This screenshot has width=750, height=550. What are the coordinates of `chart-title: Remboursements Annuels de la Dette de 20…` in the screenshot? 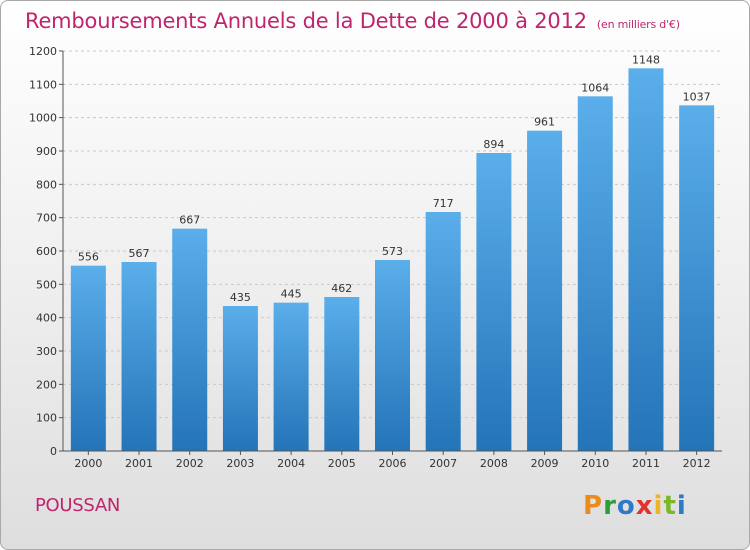 It's located at (352, 21).